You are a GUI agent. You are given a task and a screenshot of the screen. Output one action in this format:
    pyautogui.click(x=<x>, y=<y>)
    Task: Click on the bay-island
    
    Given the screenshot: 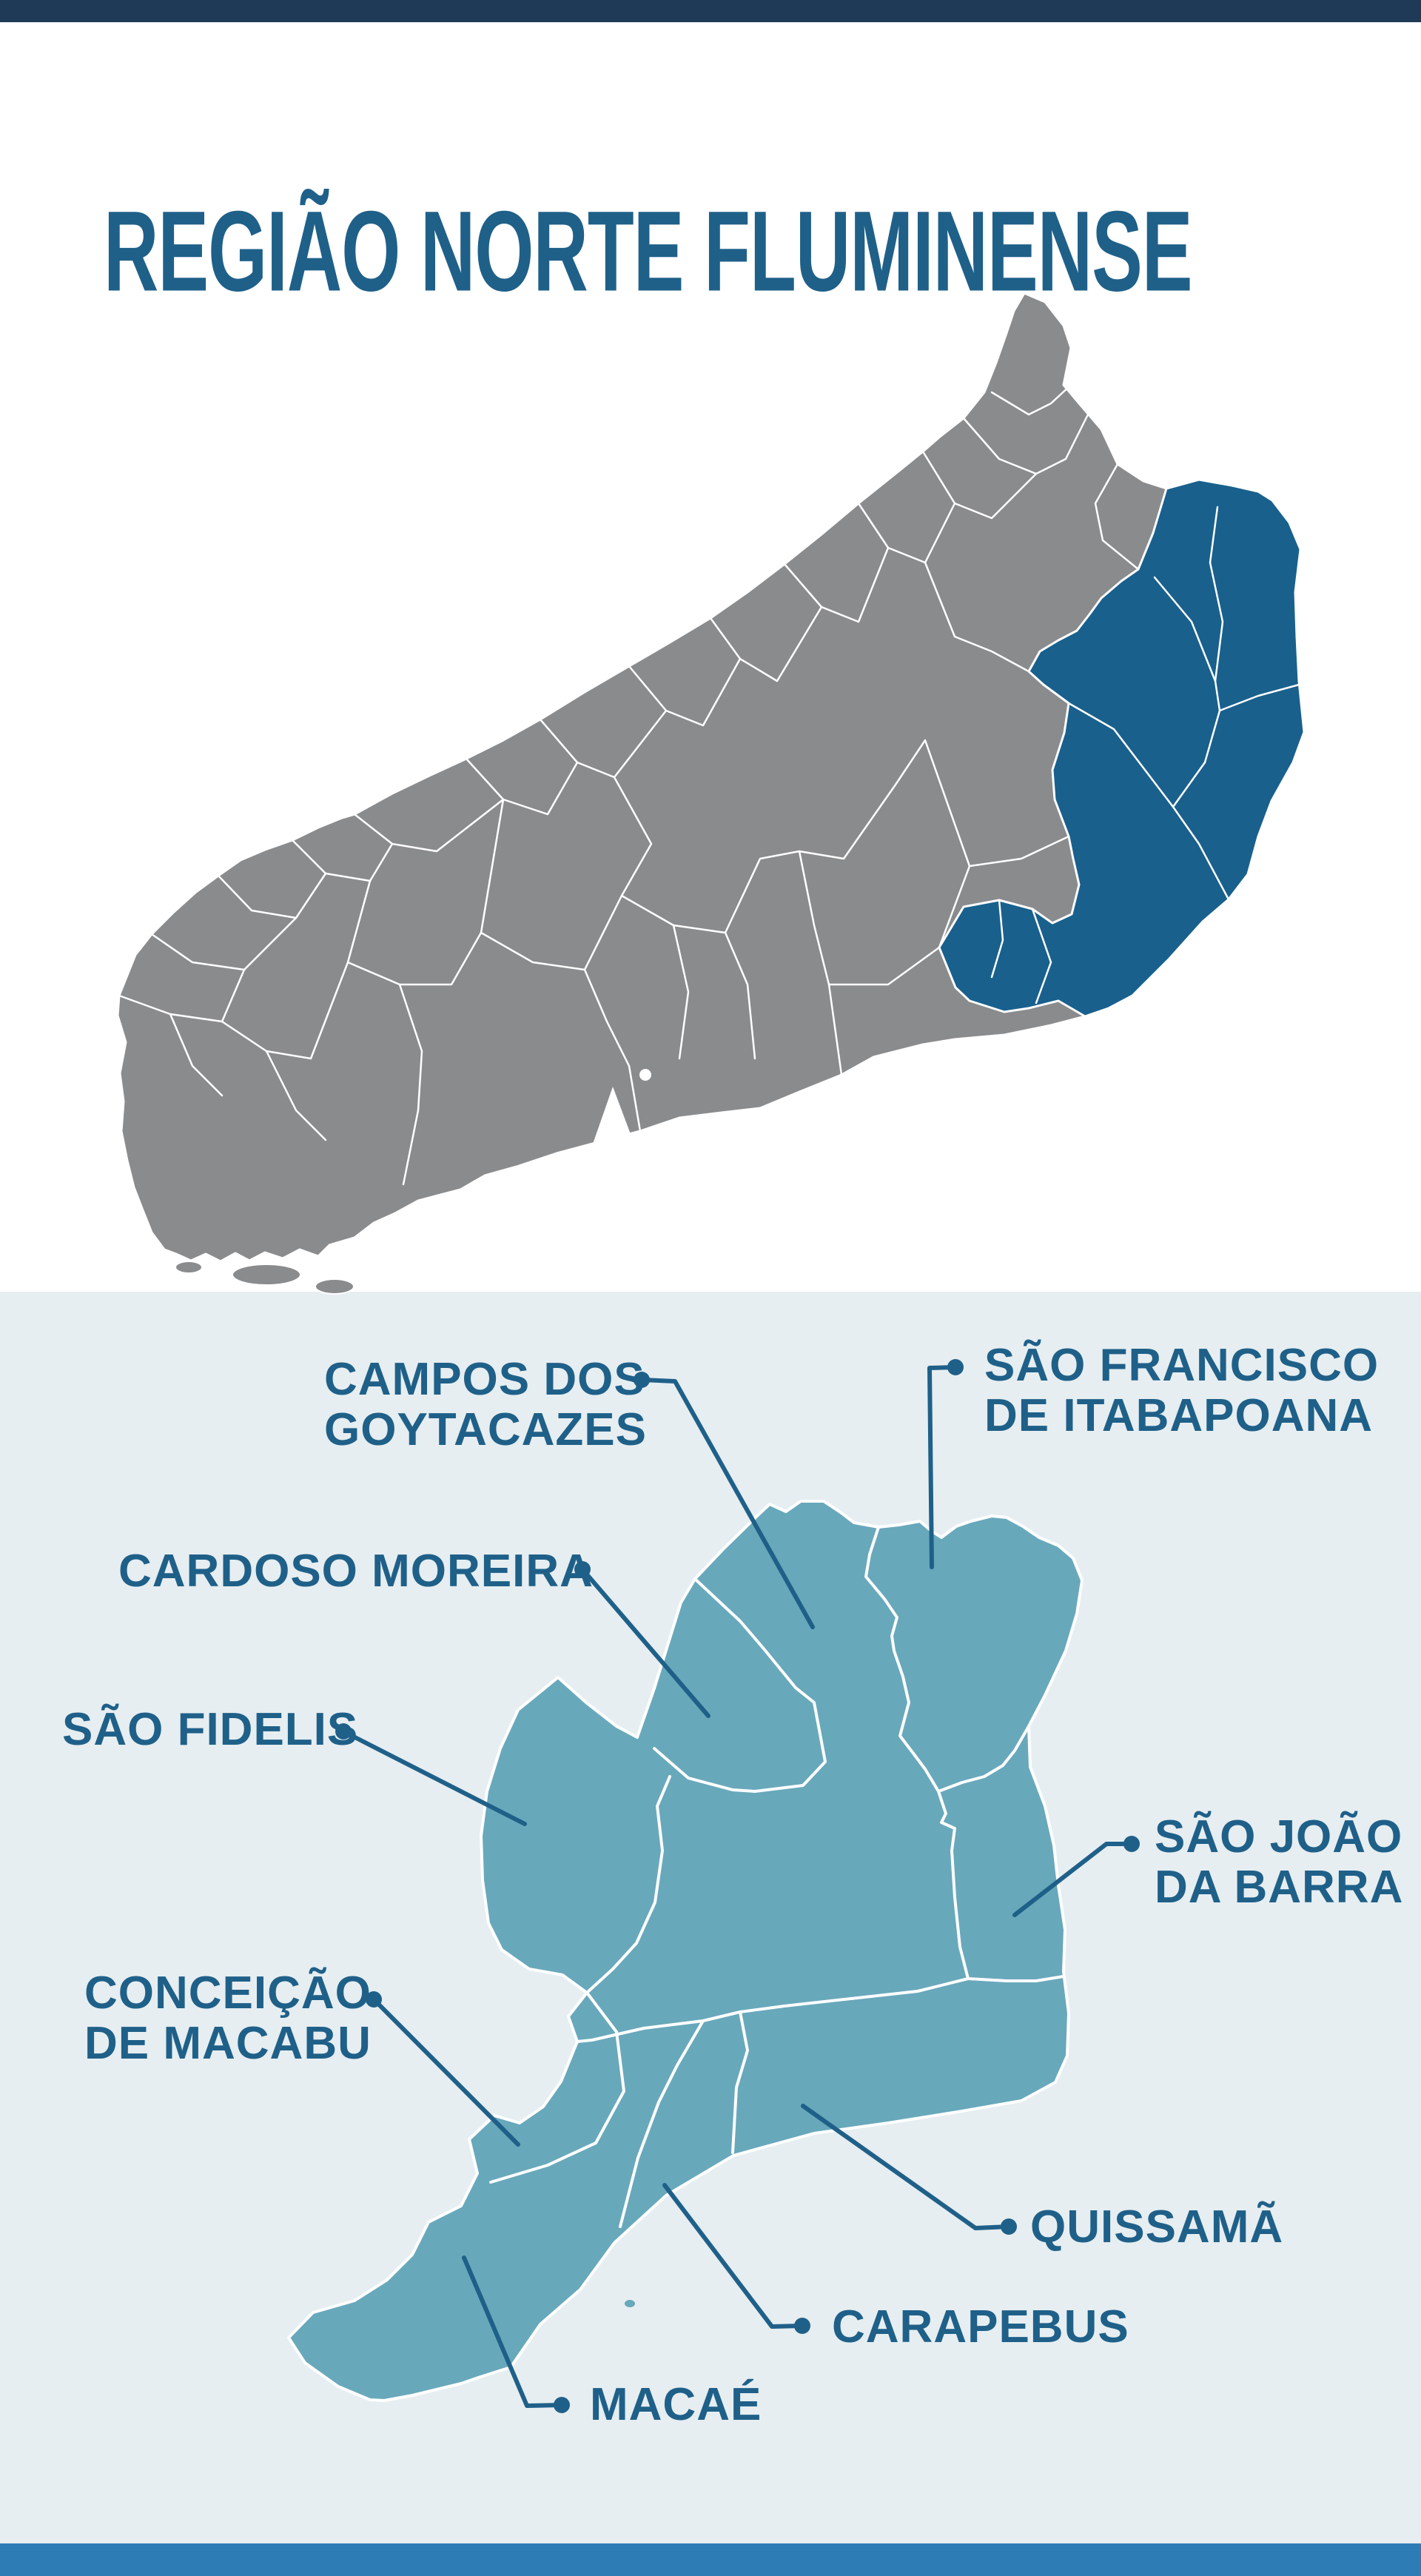 What is the action you would take?
    pyautogui.click(x=645, y=1075)
    